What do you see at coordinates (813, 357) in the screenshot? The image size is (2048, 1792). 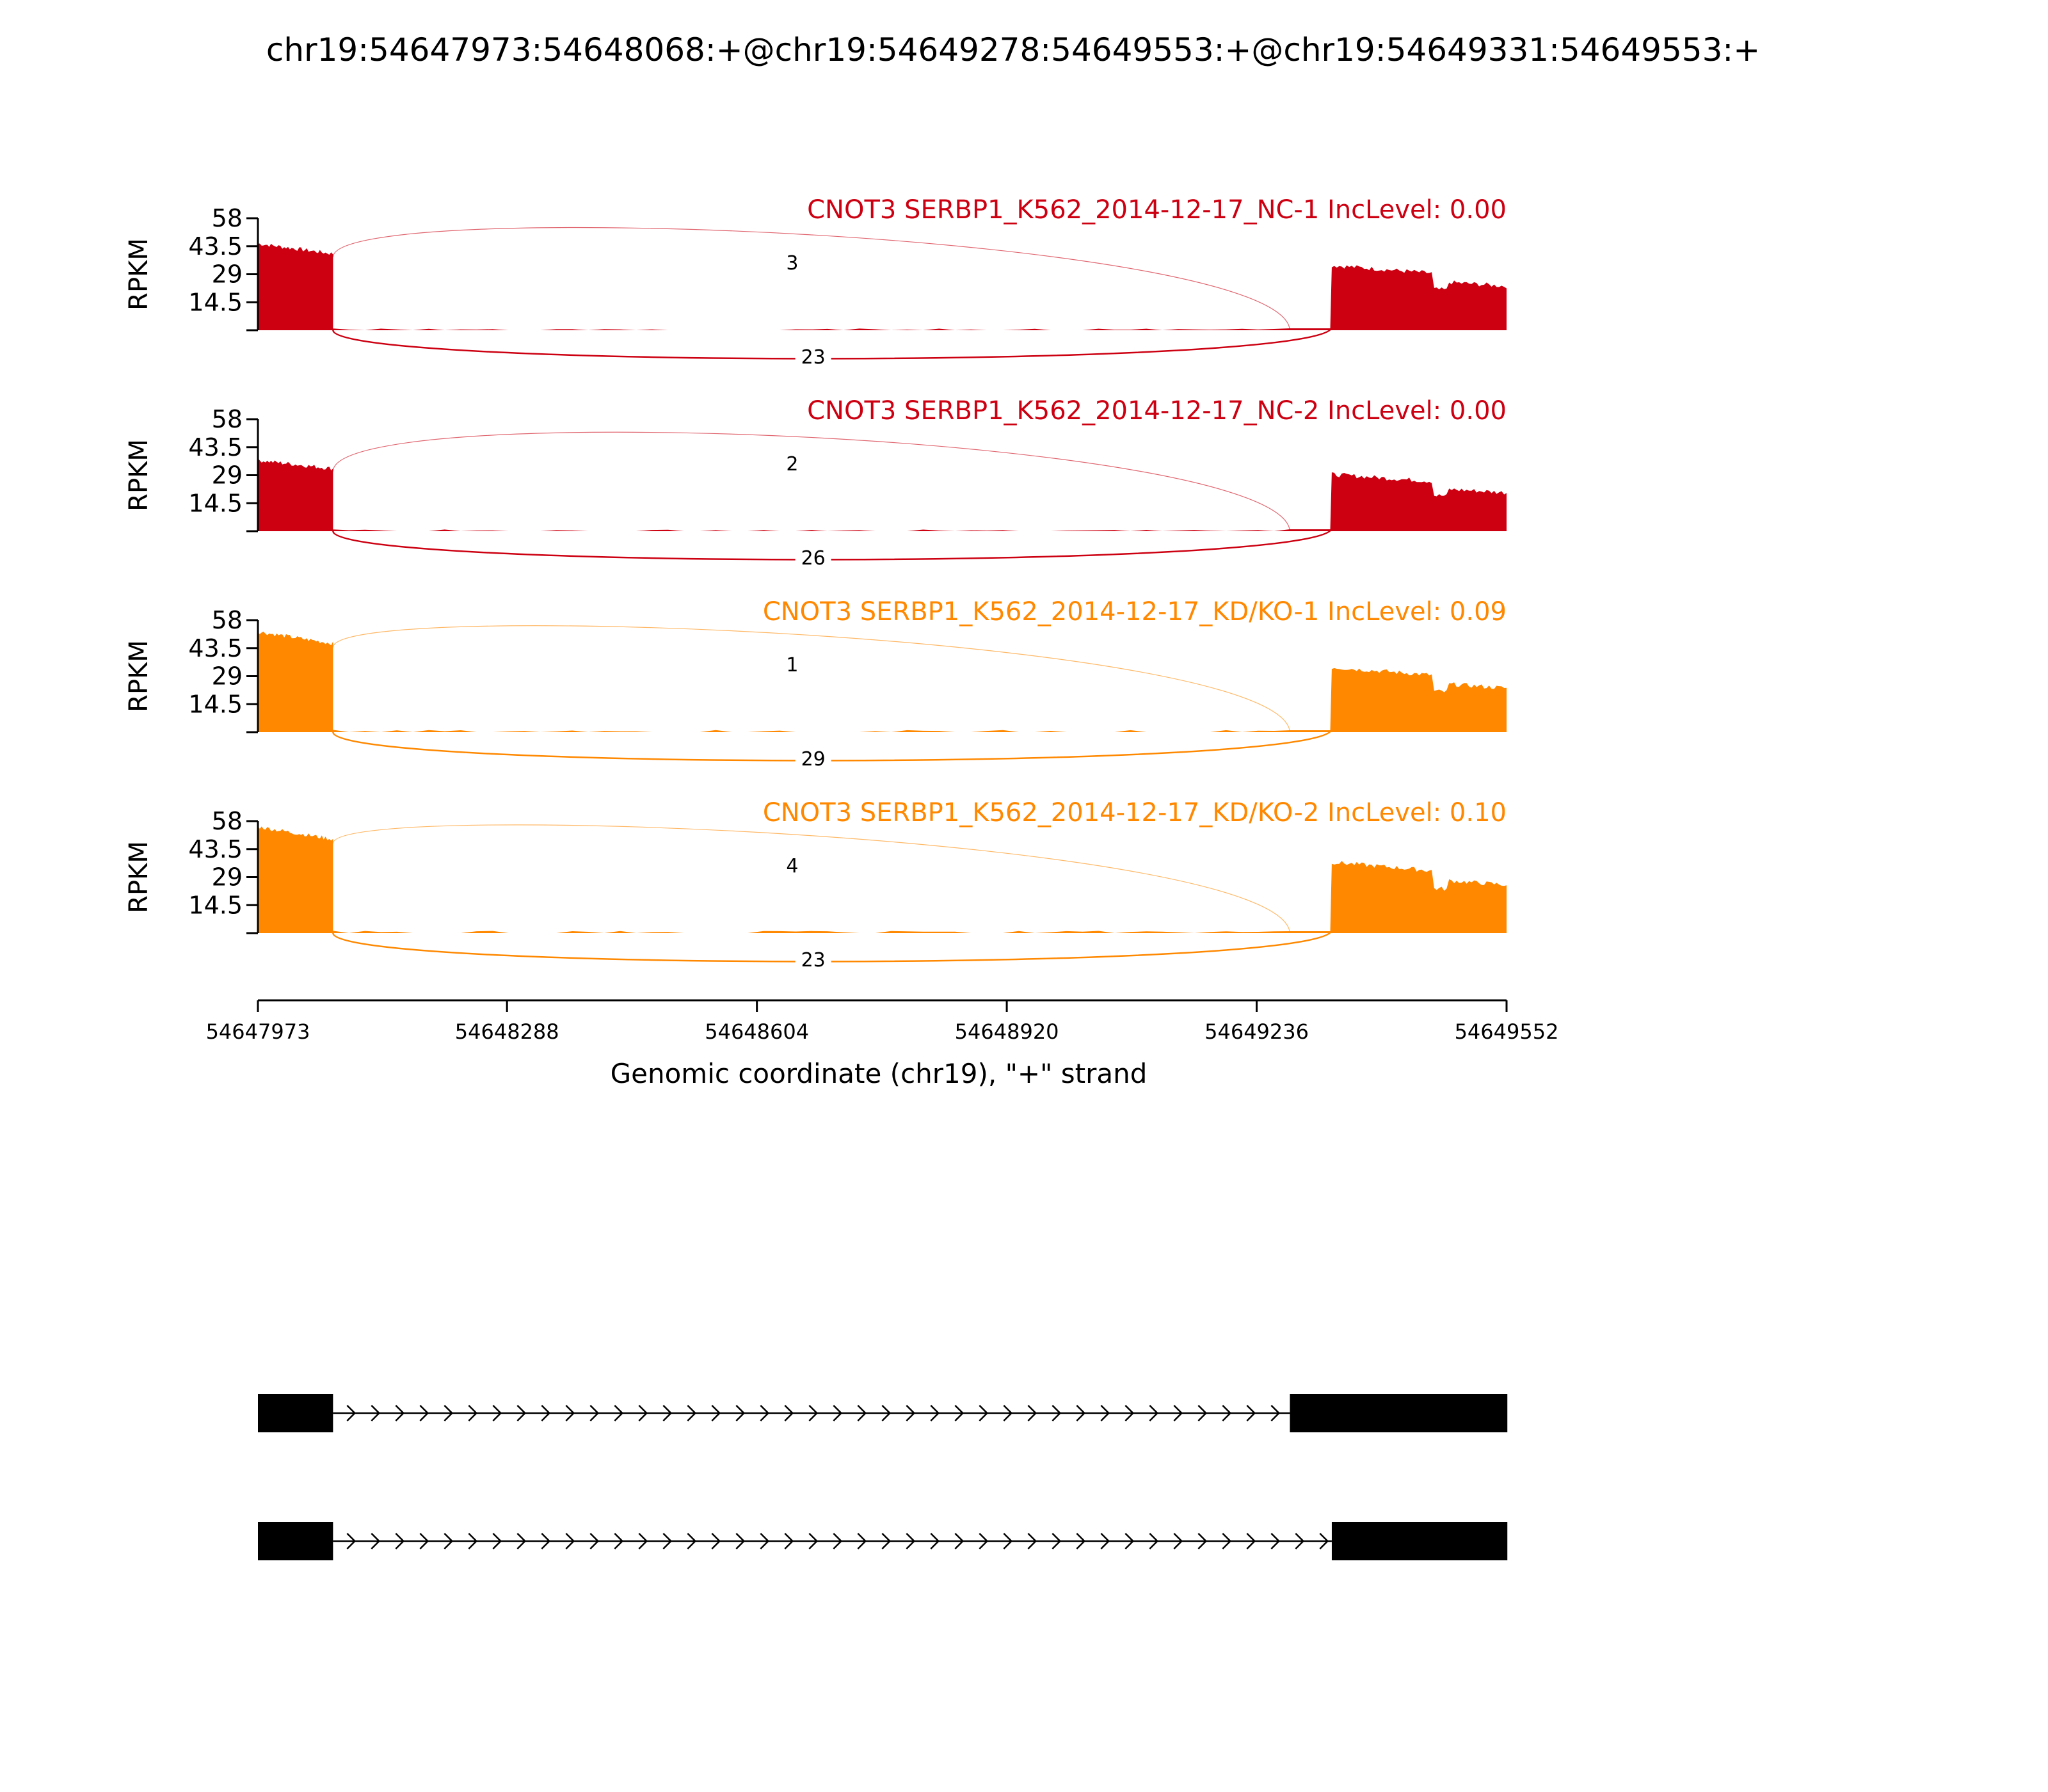 I see `junction-count-label: 23` at bounding box center [813, 357].